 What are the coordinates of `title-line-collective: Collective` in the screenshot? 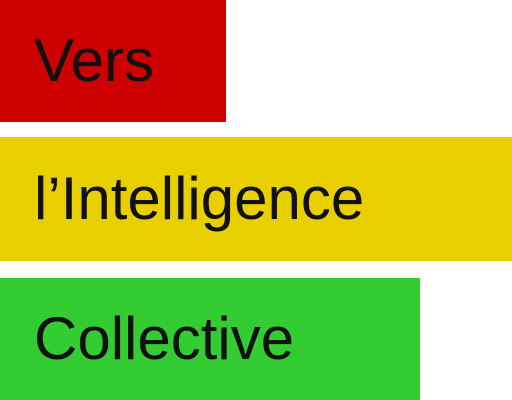 It's located at (164, 338).